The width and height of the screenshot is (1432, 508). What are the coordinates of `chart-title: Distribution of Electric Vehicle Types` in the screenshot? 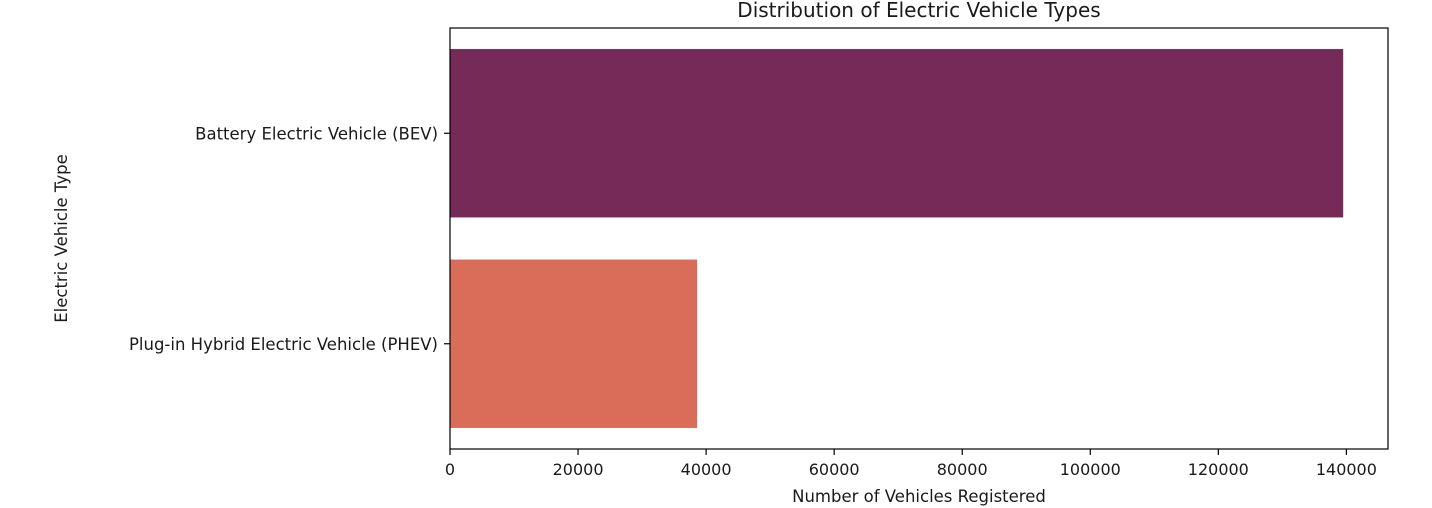 It's located at (918, 11).